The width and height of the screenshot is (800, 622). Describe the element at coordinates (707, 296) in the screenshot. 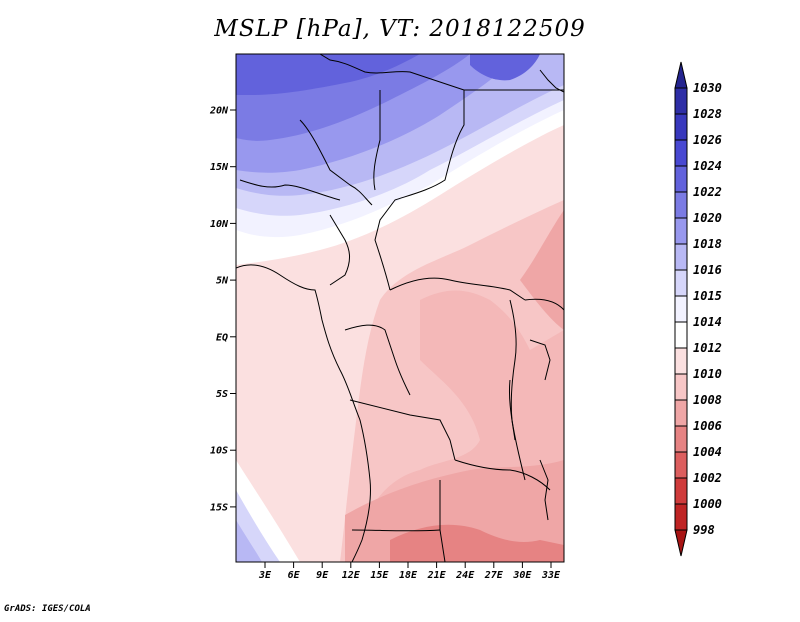

I see `colorbar-label: 1015` at that location.